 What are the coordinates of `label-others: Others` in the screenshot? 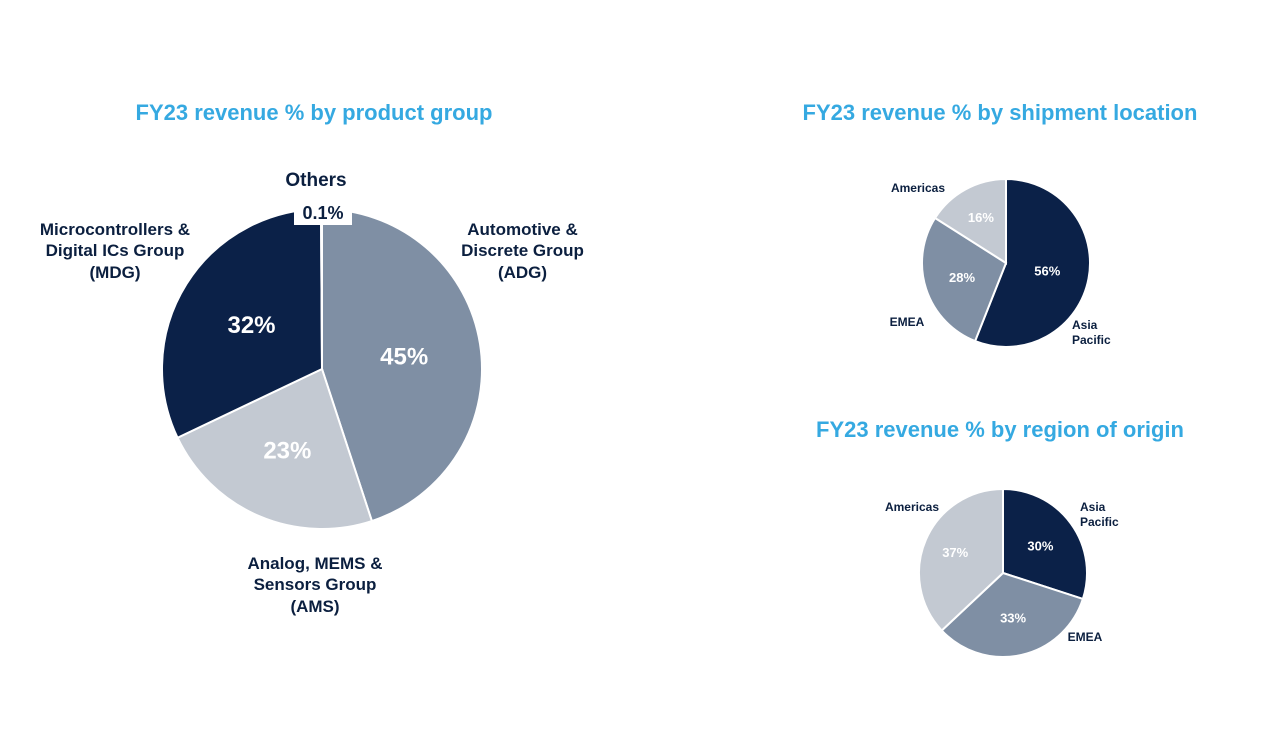 It's located at (316, 180).